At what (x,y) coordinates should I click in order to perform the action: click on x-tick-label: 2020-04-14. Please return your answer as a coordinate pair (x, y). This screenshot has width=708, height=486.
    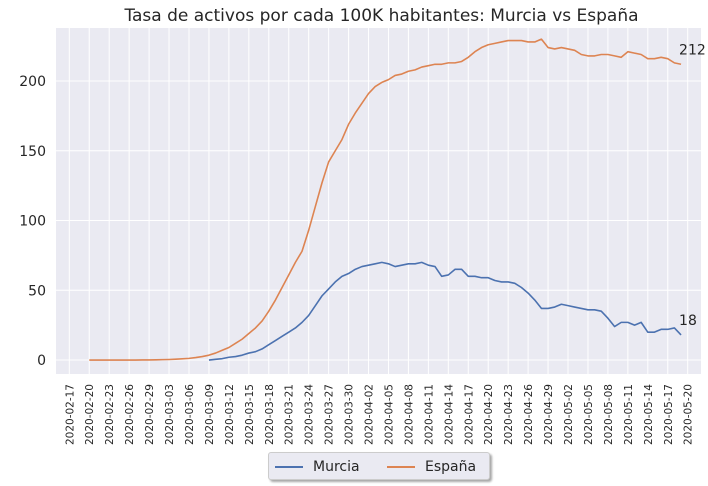
    Looking at the image, I should click on (449, 414).